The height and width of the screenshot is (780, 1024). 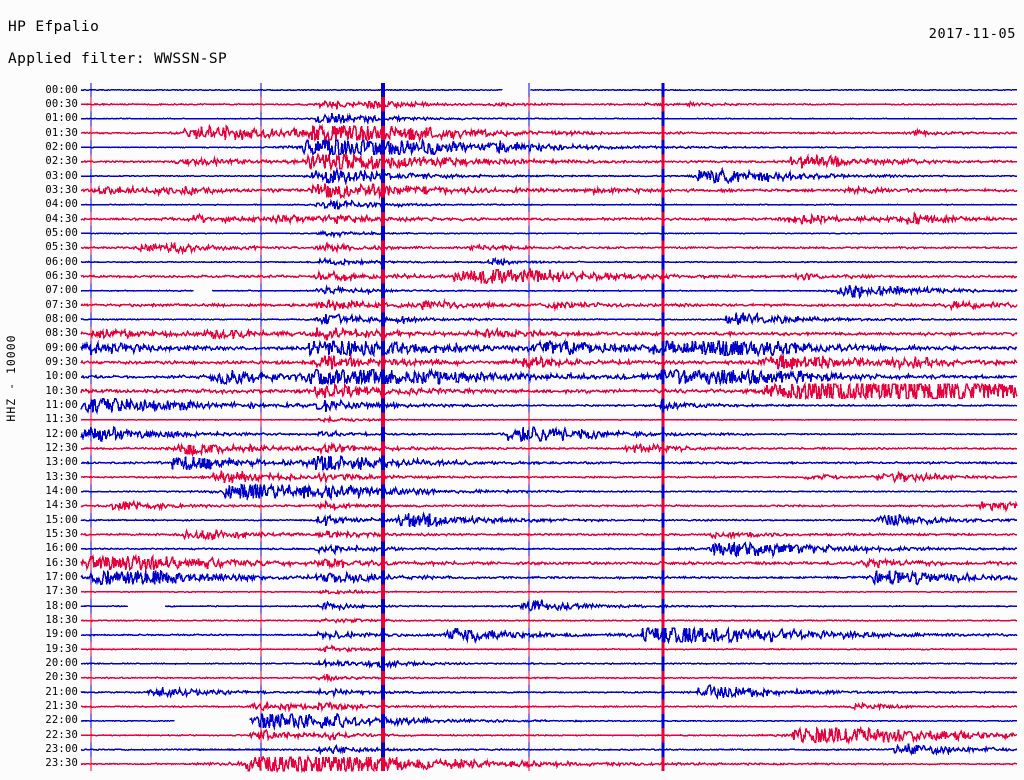 I want to click on time-tick-label: 09:00, so click(x=61, y=347).